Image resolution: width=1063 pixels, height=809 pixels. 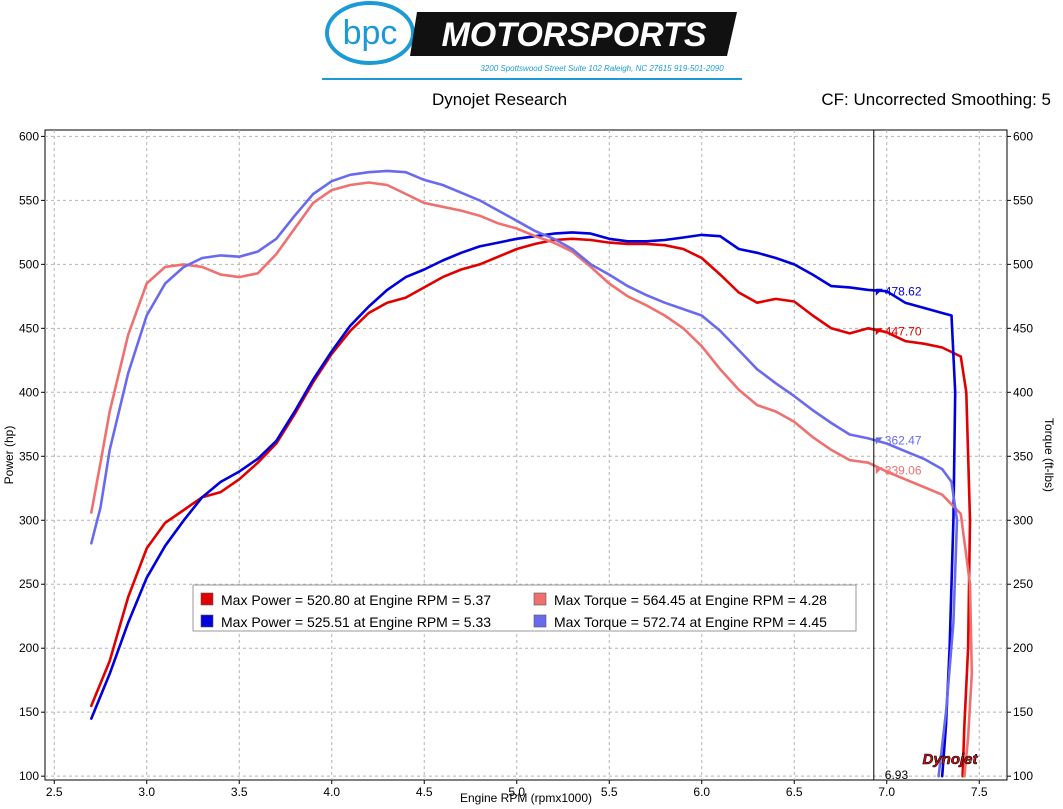 I want to click on legend-box, so click(x=524, y=608).